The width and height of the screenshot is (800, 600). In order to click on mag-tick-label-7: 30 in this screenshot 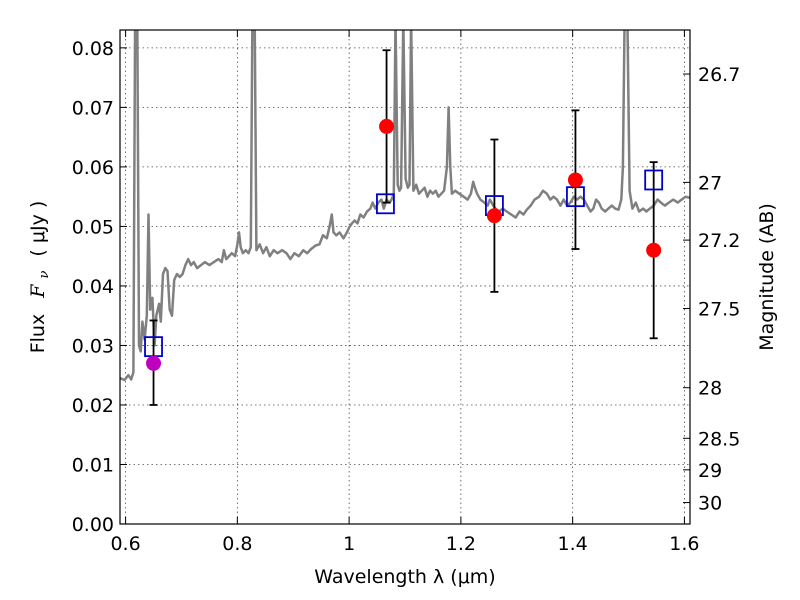, I will do `click(710, 504)`.